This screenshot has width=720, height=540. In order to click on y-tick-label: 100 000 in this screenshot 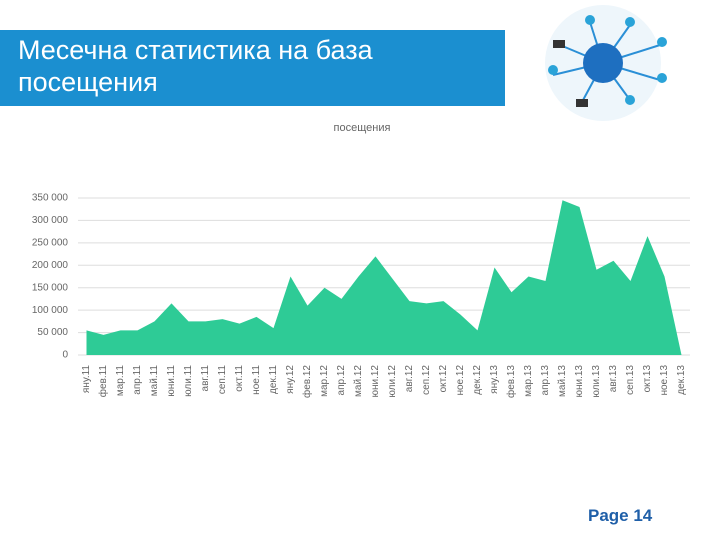, I will do `click(50, 310)`.